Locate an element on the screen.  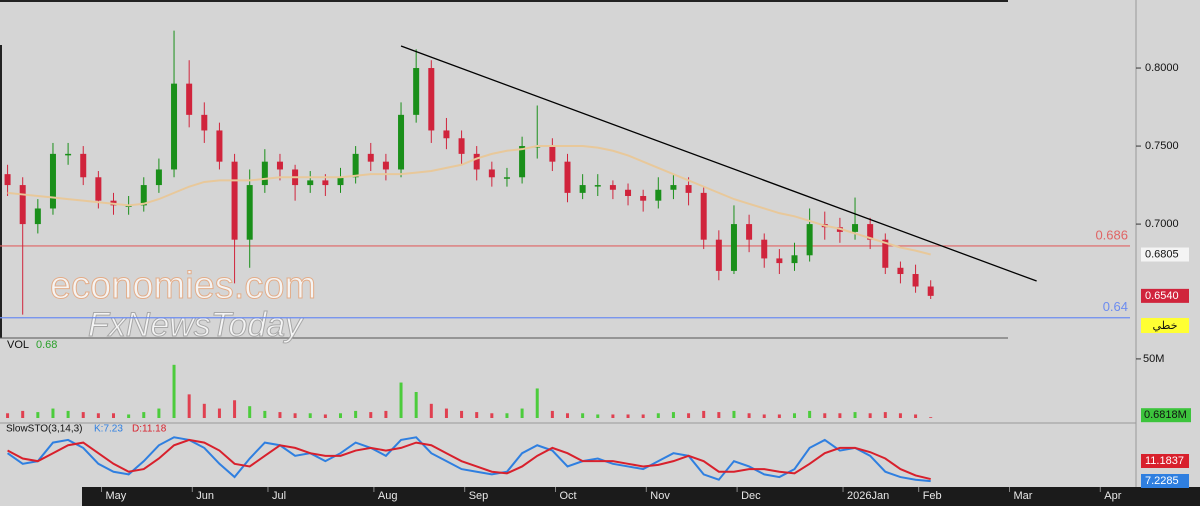
stoch-title: SlowSTO(3,14,3) is located at coordinates (44, 429).